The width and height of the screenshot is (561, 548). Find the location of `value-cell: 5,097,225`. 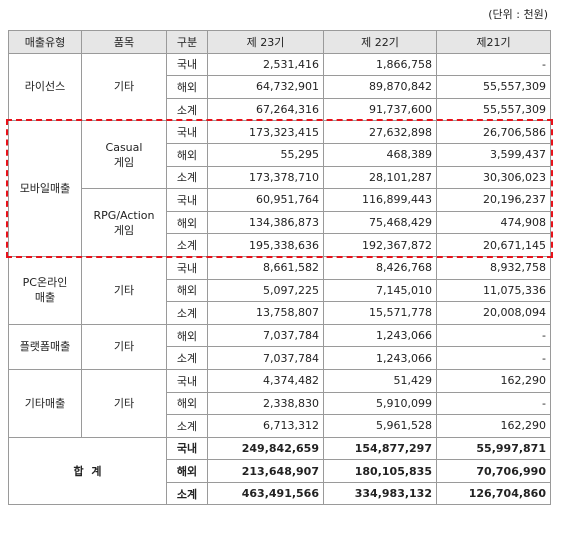

value-cell: 5,097,225 is located at coordinates (265, 290).